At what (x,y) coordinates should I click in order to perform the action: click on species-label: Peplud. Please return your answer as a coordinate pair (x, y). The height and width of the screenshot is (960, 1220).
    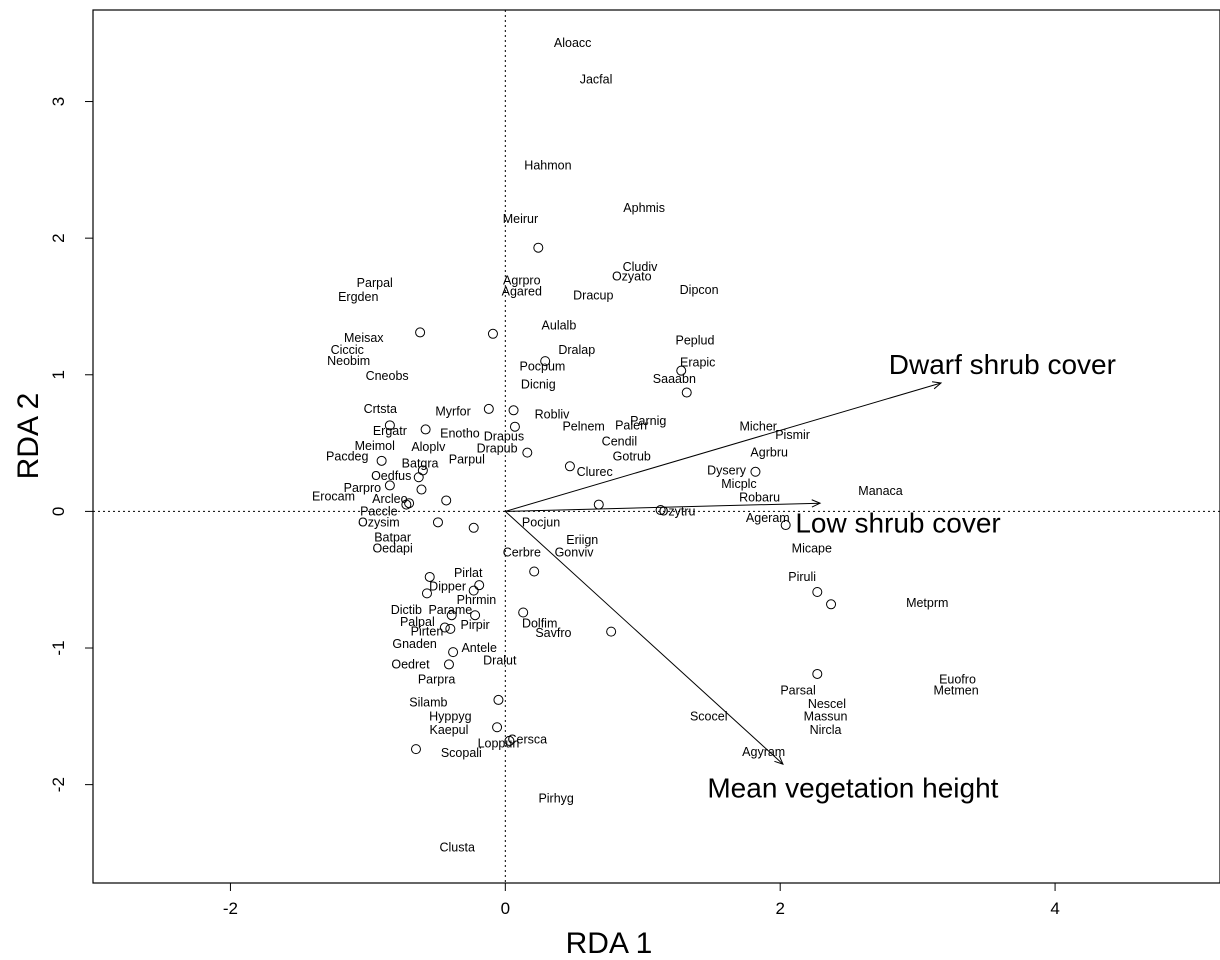
    Looking at the image, I should click on (695, 341).